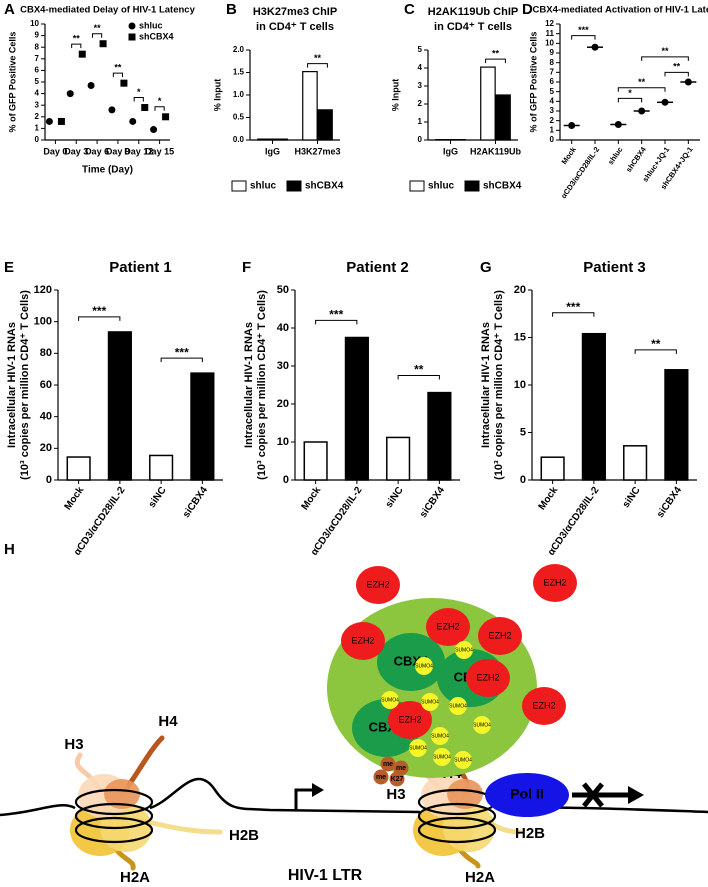 The image size is (708, 887). Describe the element at coordinates (151, 25) in the screenshot. I see `legend-label: shluc` at that location.